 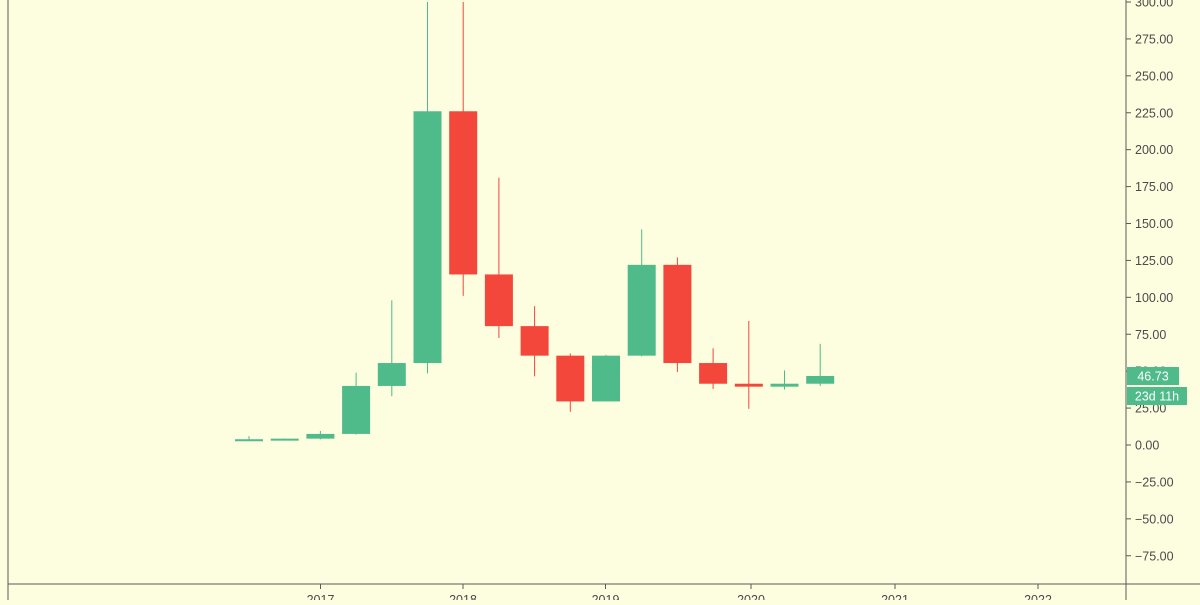 I want to click on x-tick-label: 2021, so click(x=895, y=596).